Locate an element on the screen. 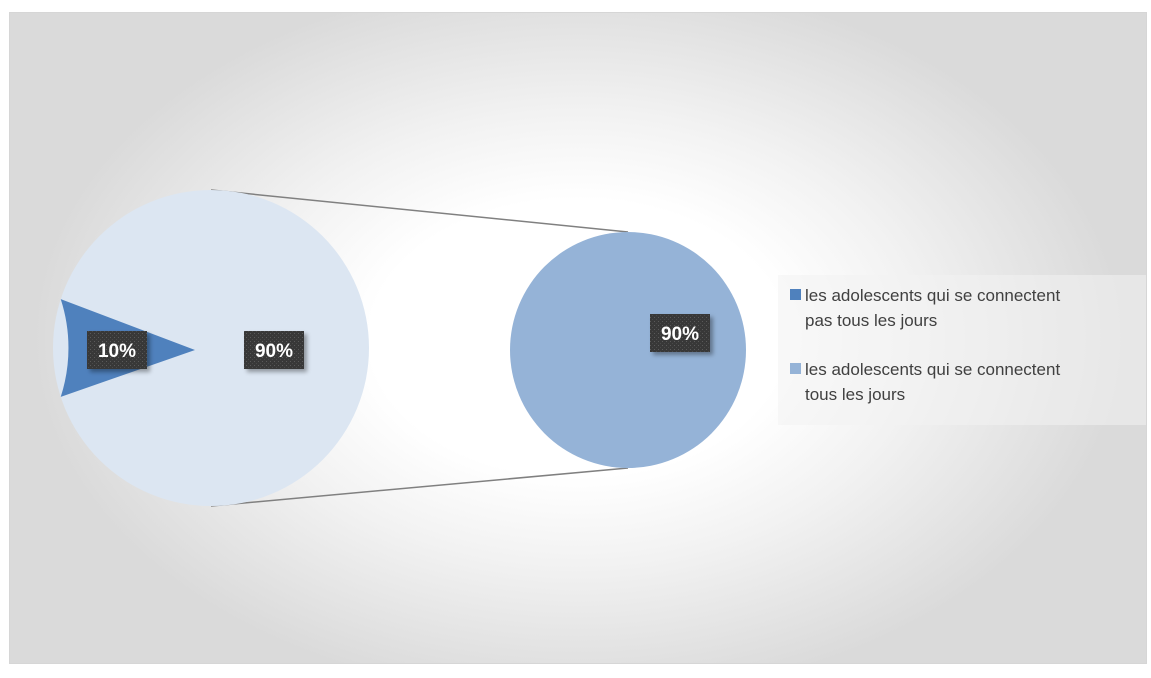 The height and width of the screenshot is (678, 1151). legend-text-2-line-2: tous les jours is located at coordinates (855, 394).